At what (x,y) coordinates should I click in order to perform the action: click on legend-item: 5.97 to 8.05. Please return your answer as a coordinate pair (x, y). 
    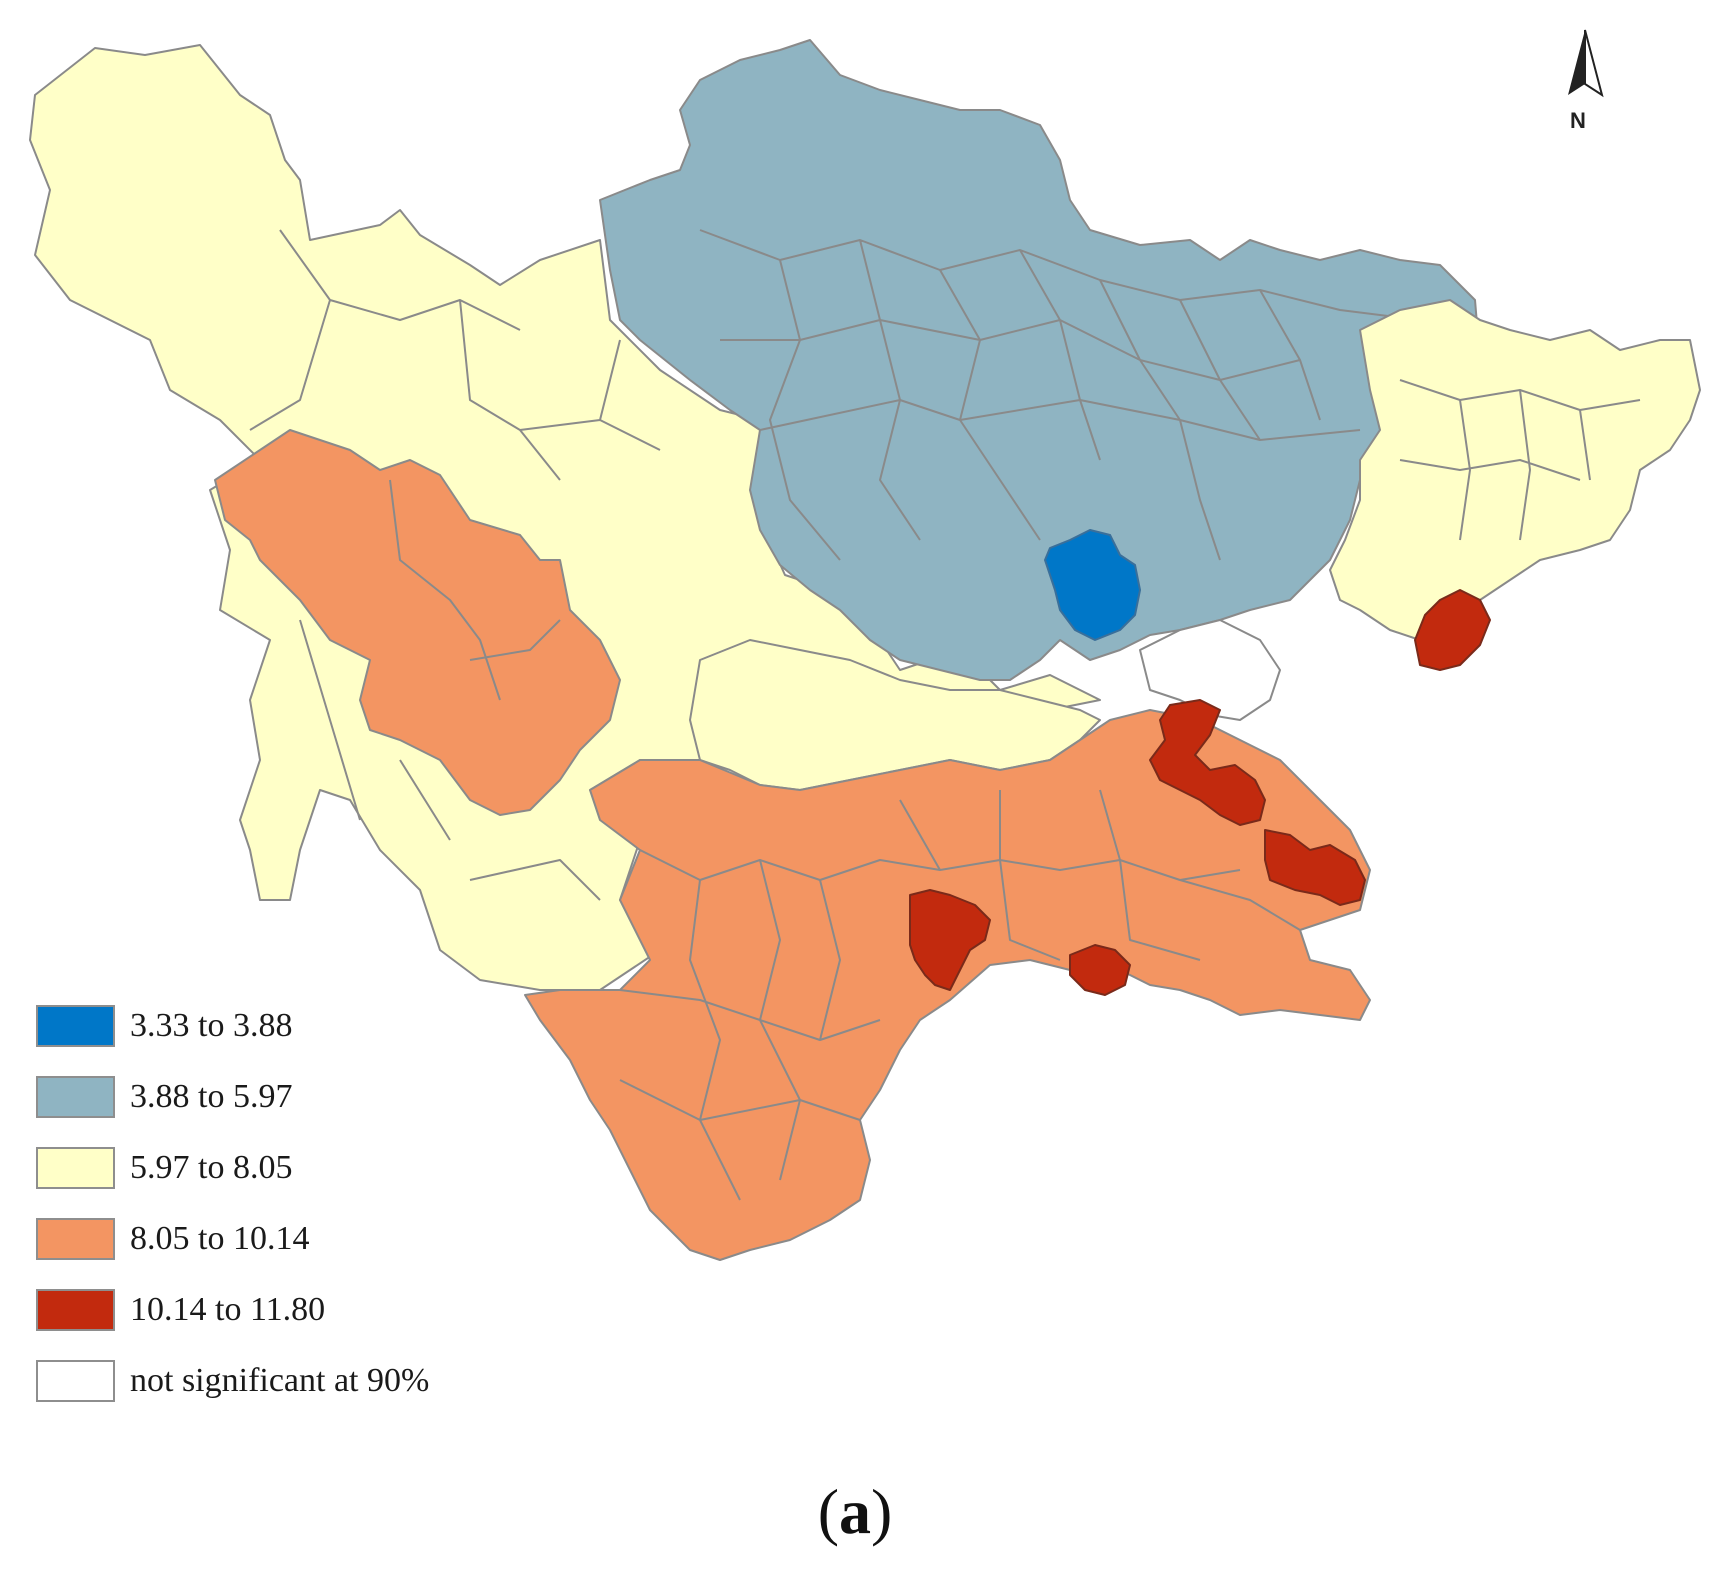
    Looking at the image, I should click on (232, 1168).